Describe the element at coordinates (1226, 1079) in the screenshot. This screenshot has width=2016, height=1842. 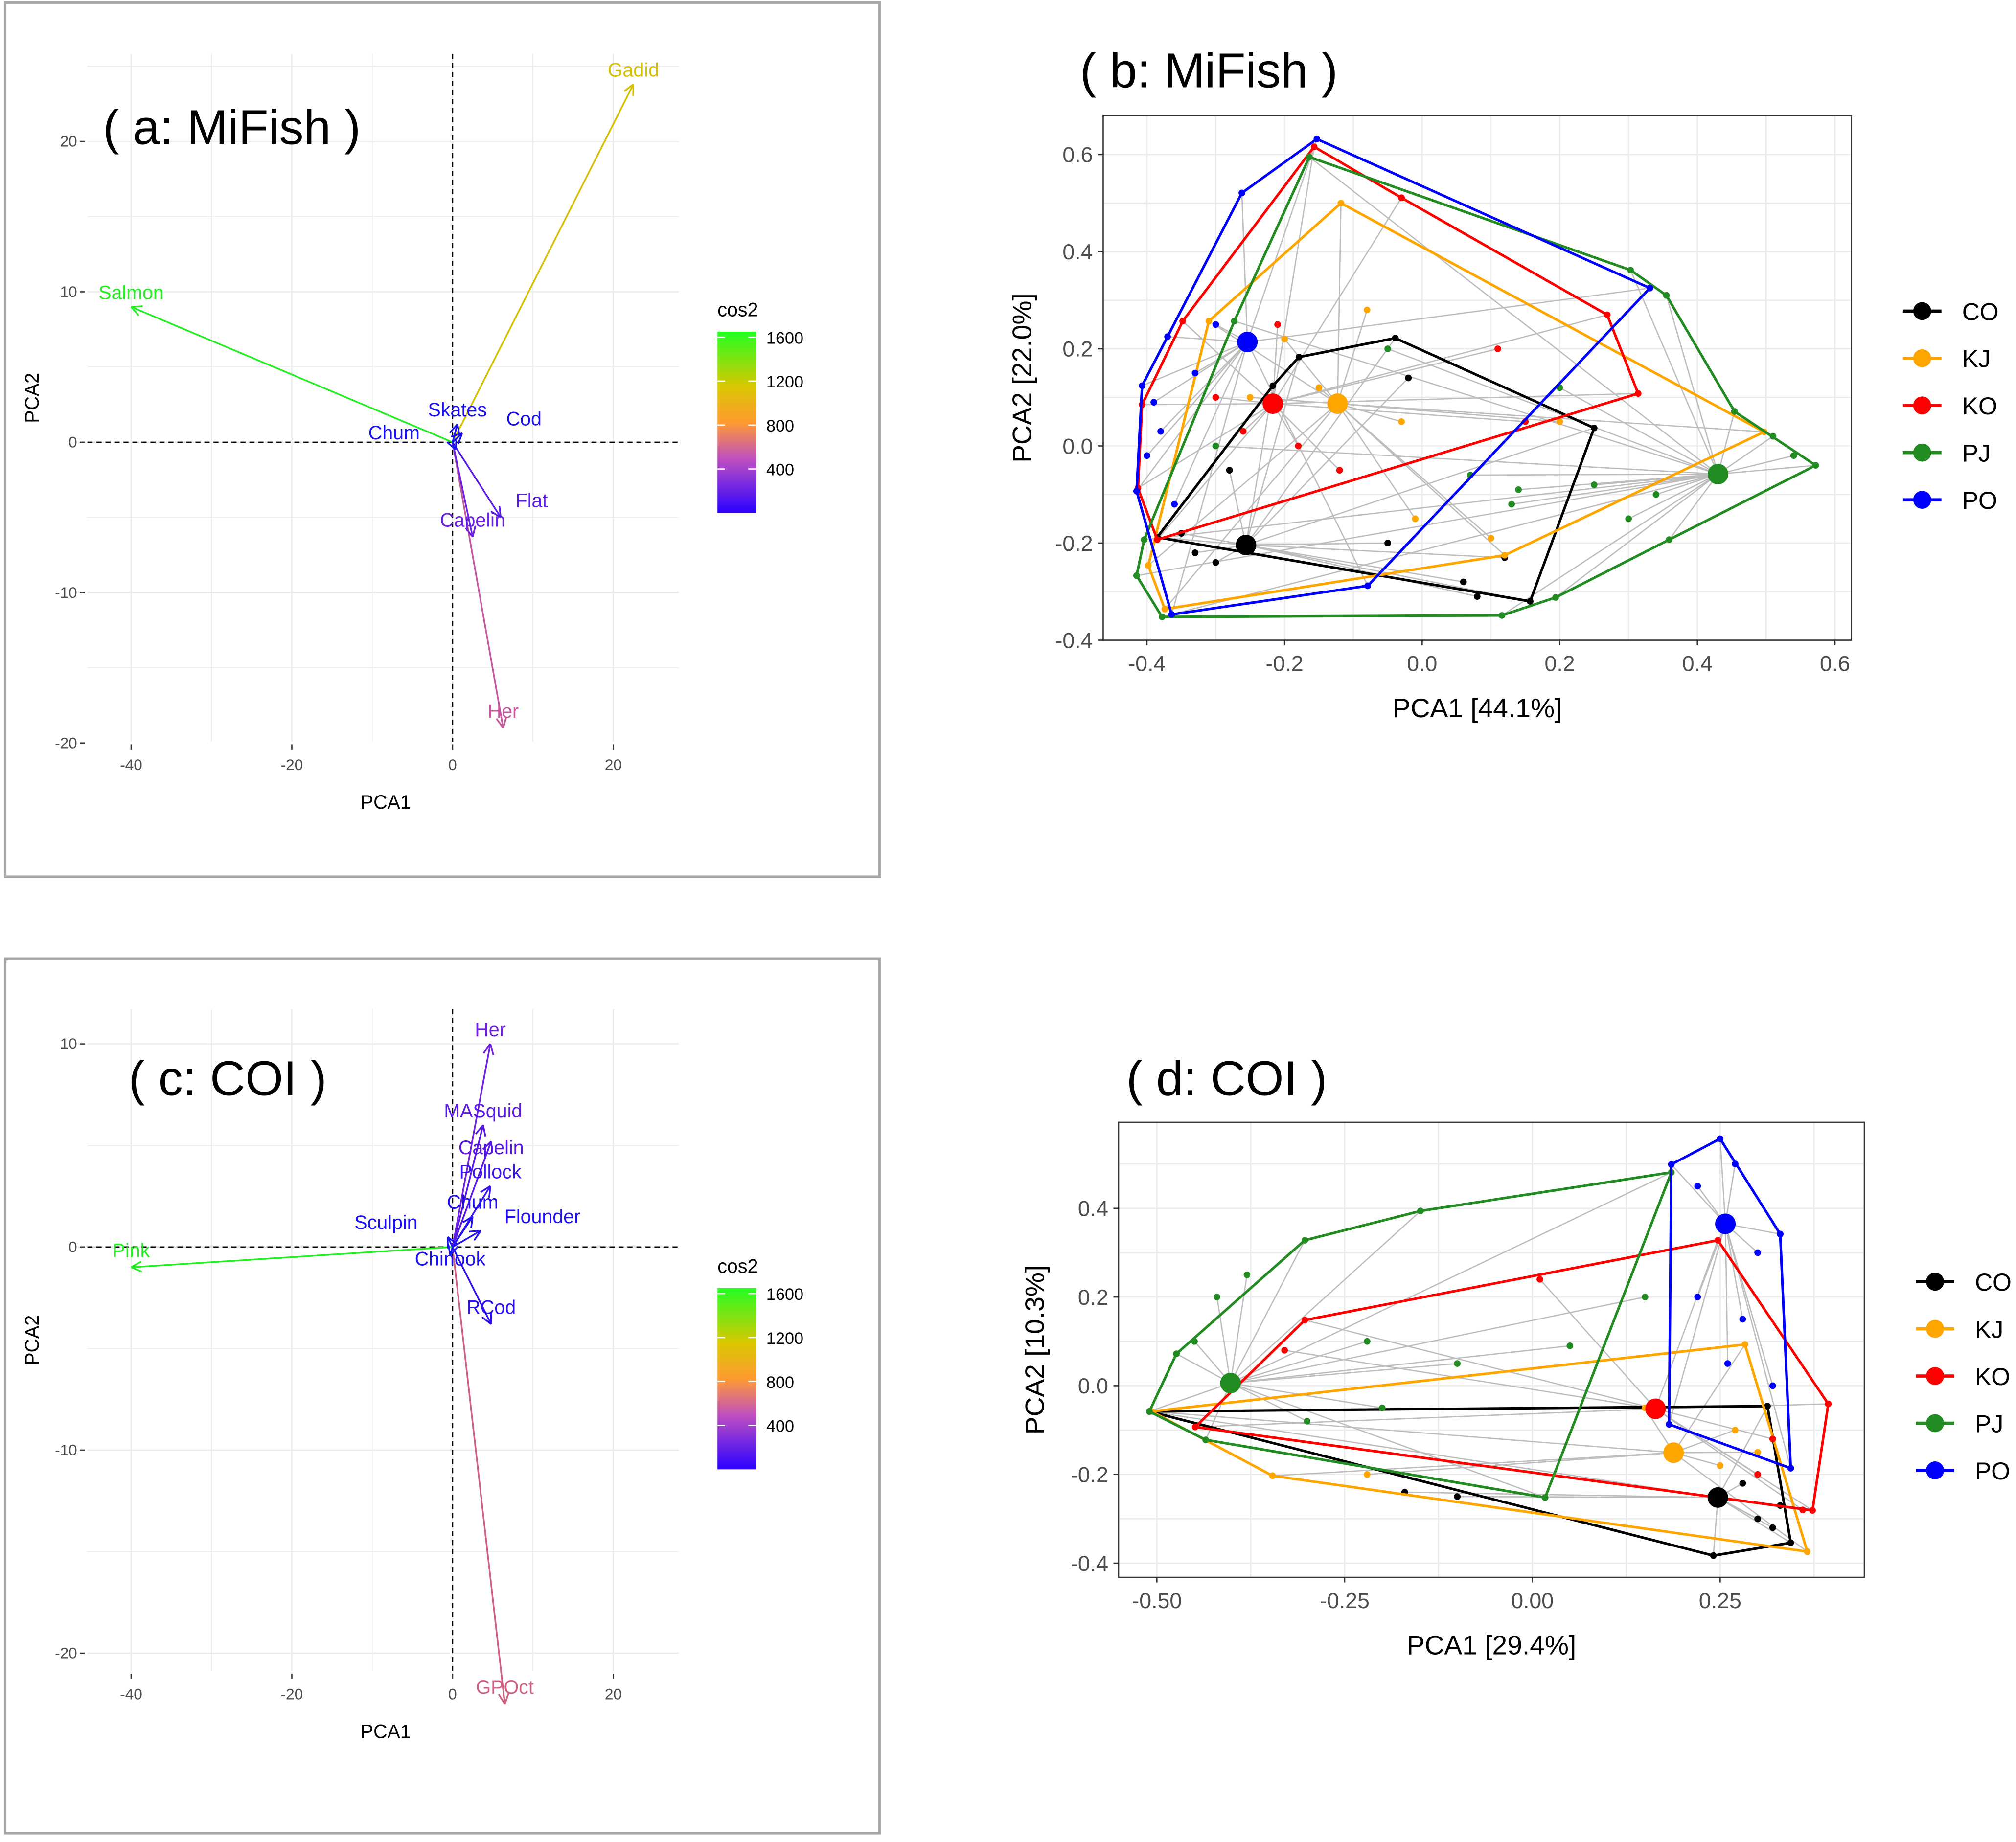
I see `panel-title: ( d: COI )` at that location.